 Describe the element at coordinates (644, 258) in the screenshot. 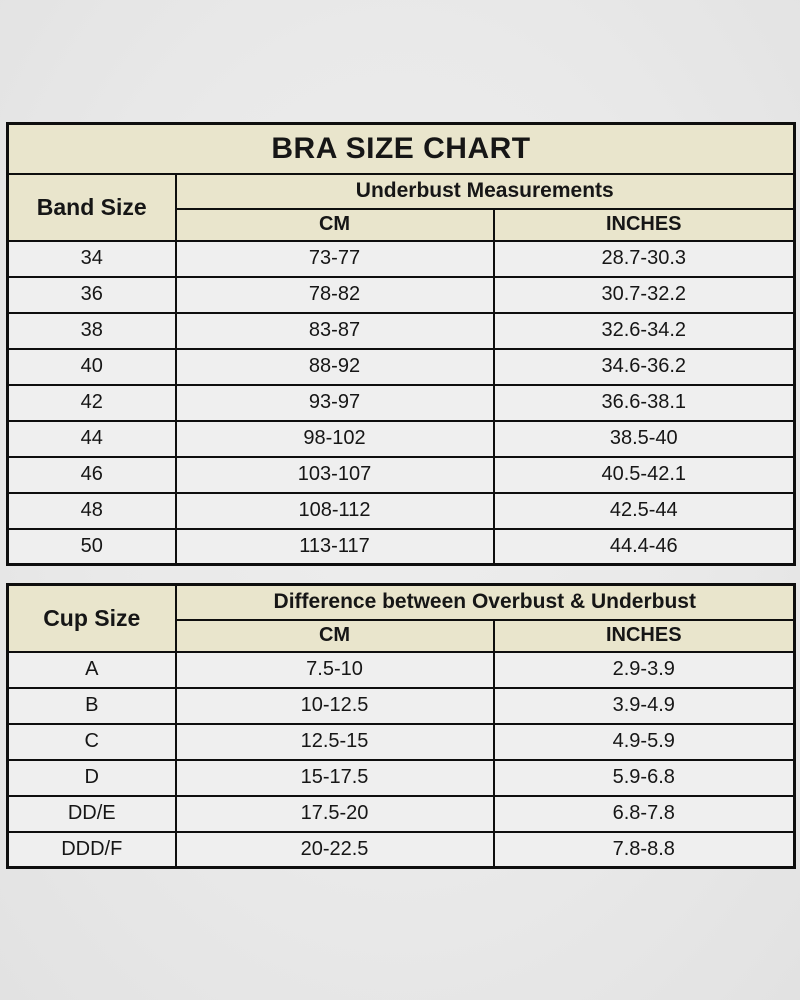

I see `inches-value-cell: 28.7-30.3` at that location.